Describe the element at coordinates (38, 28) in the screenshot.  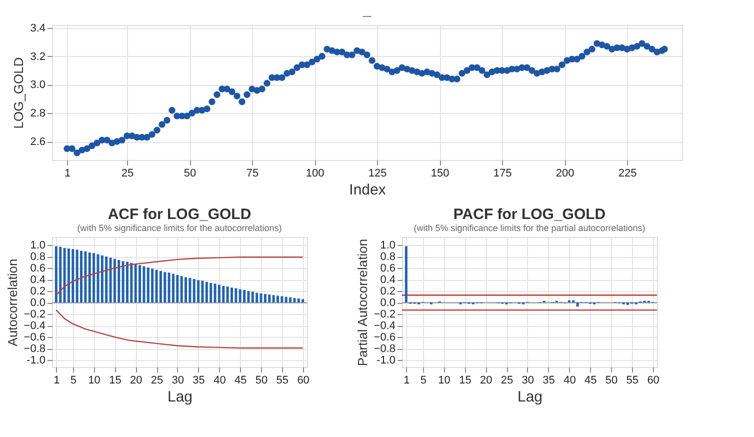
I see `y-tick-label: 3.4` at that location.